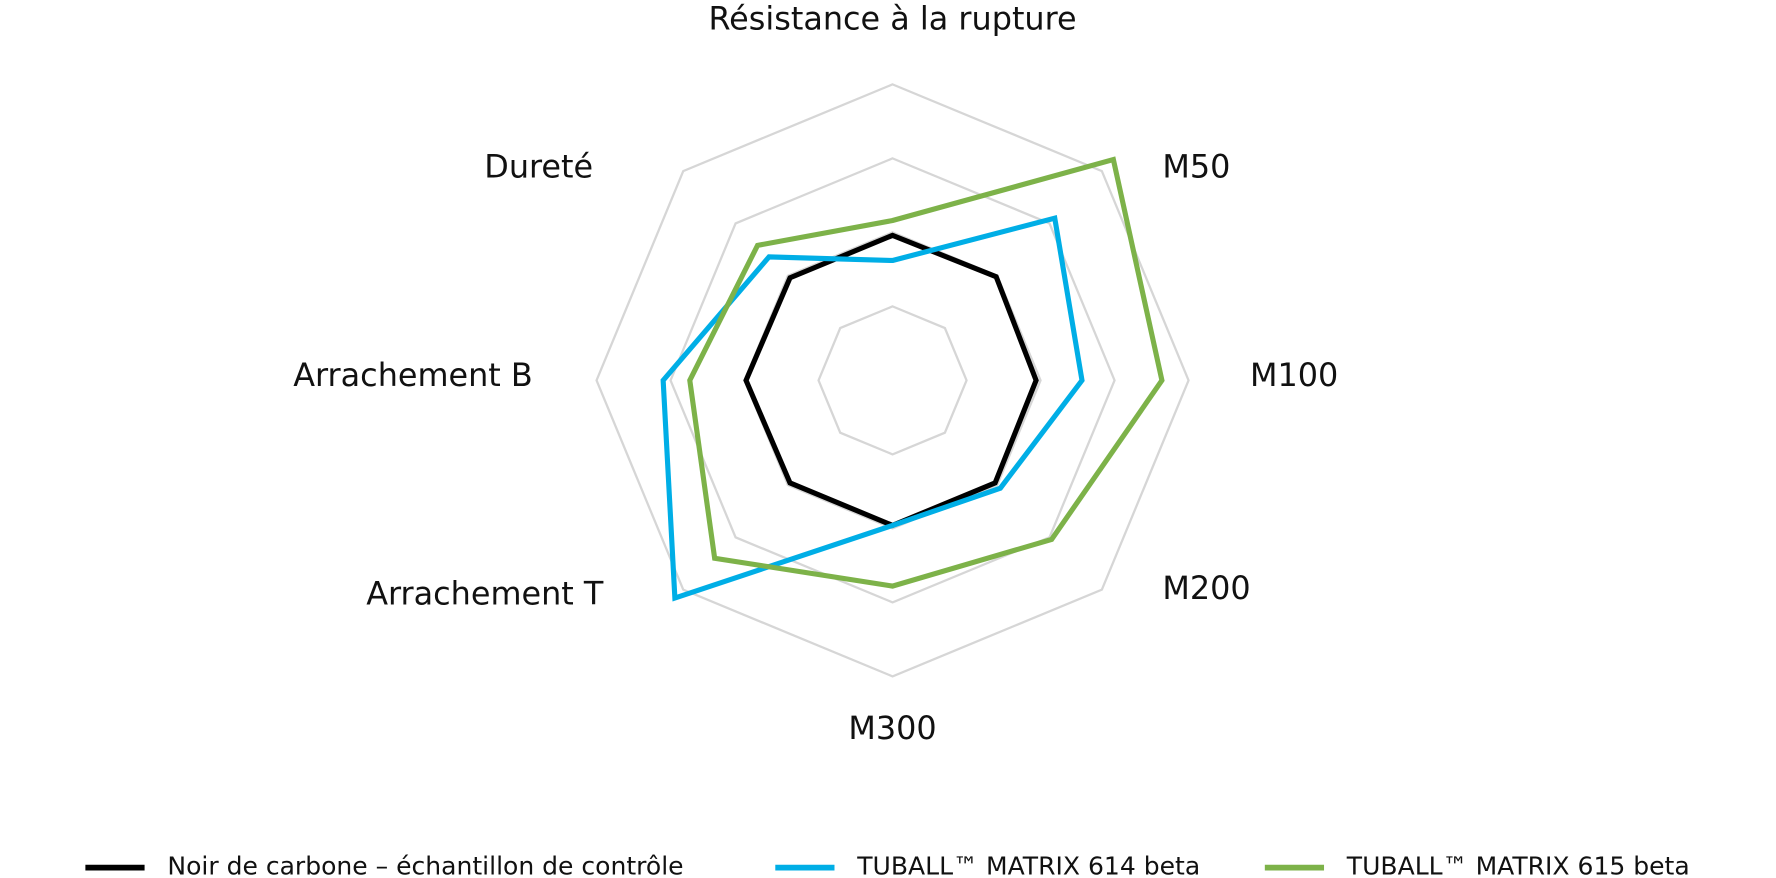  What do you see at coordinates (1294, 375) in the screenshot?
I see `axis-label: M100` at bounding box center [1294, 375].